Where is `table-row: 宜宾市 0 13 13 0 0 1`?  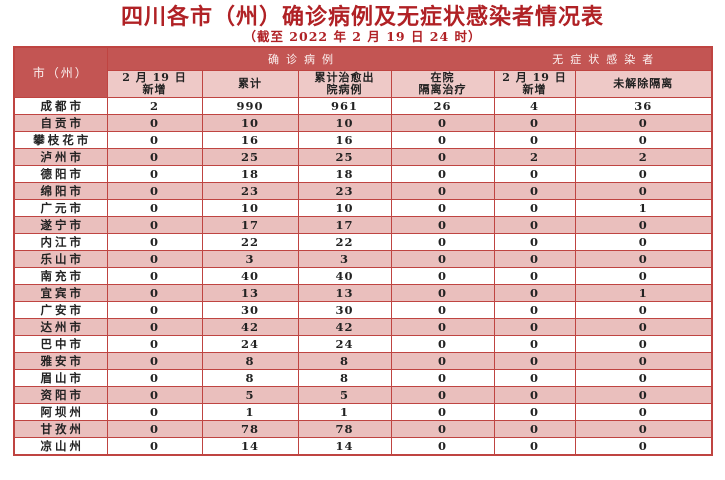
table-row: 宜宾市 0 13 13 0 0 1 is located at coordinates (363, 292).